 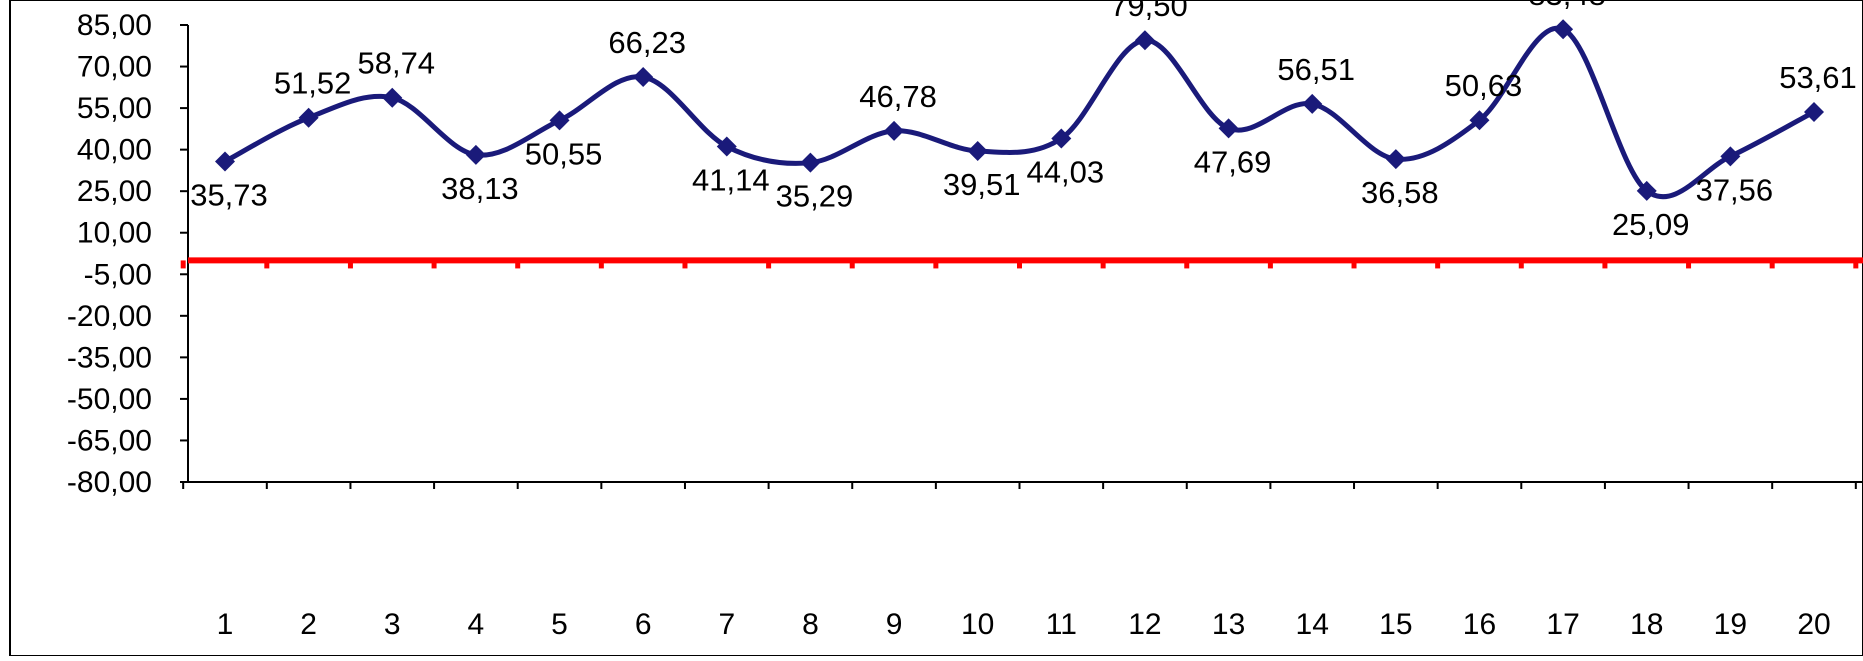 What do you see at coordinates (1646, 624) in the screenshot?
I see `x-tick-label: 18` at bounding box center [1646, 624].